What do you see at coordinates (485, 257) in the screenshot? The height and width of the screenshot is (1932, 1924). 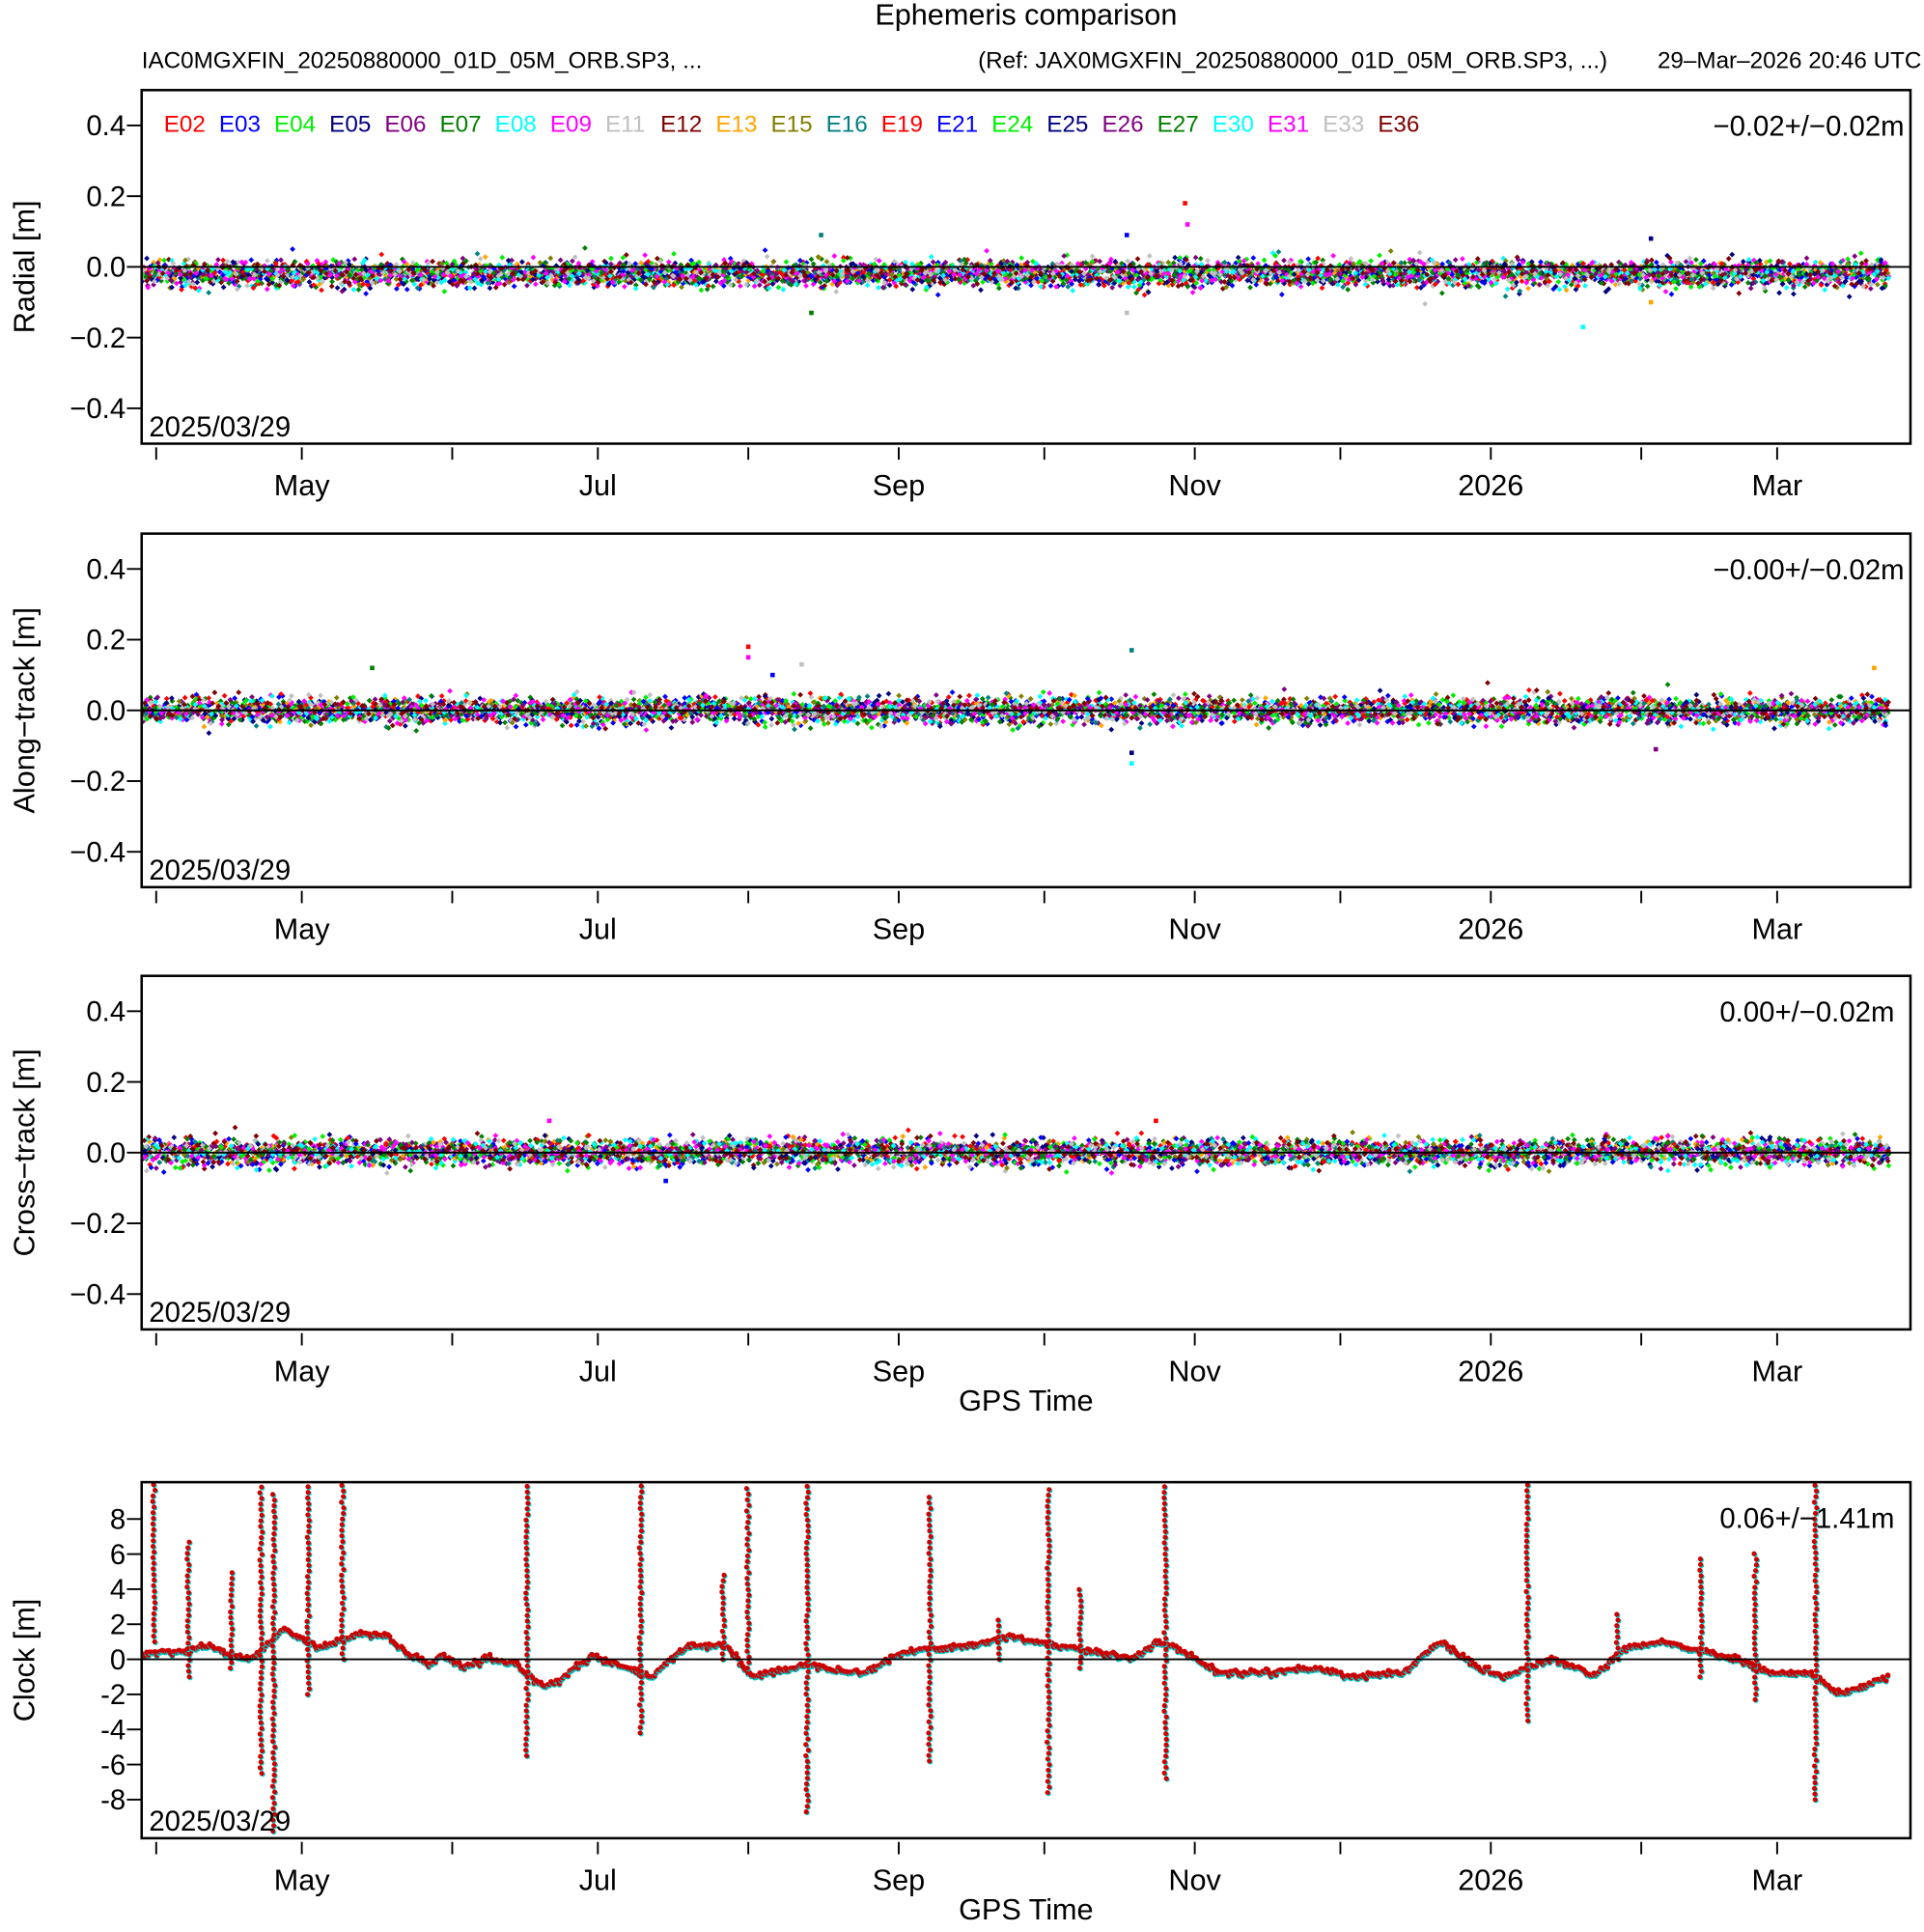 I see `point-e13` at bounding box center [485, 257].